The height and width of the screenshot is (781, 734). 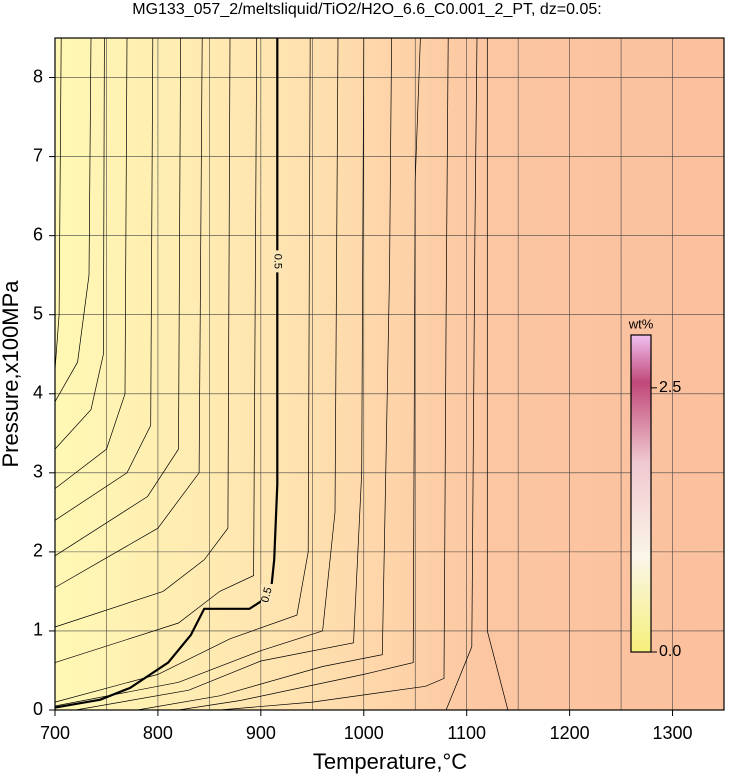 I want to click on y-axis-label: Pressure,x100MPa, so click(x=11, y=374).